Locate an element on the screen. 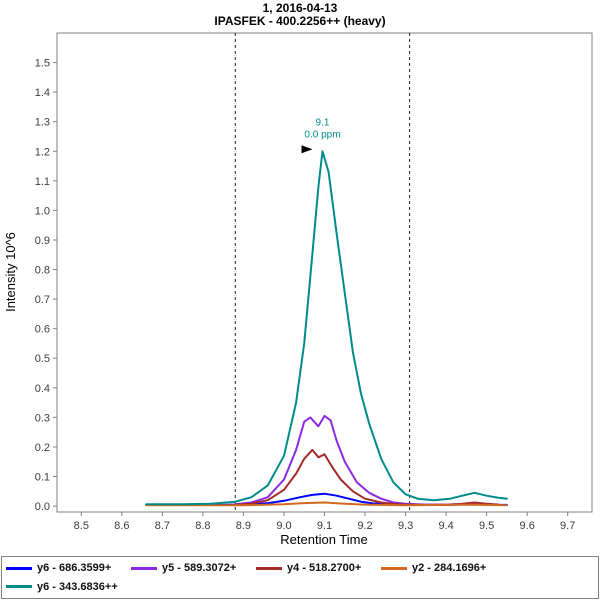 The height and width of the screenshot is (600, 600). x-tick-label: 9.6 is located at coordinates (527, 526).